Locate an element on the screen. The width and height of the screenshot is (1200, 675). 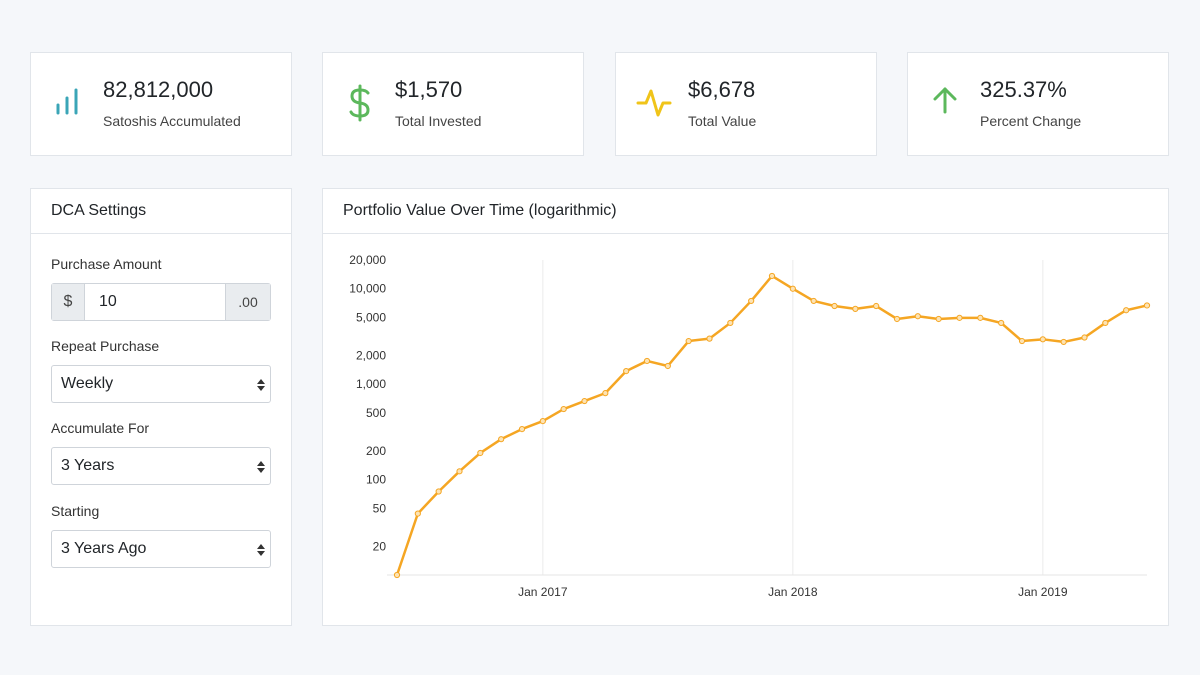
field-label: Starting is located at coordinates (75, 511).